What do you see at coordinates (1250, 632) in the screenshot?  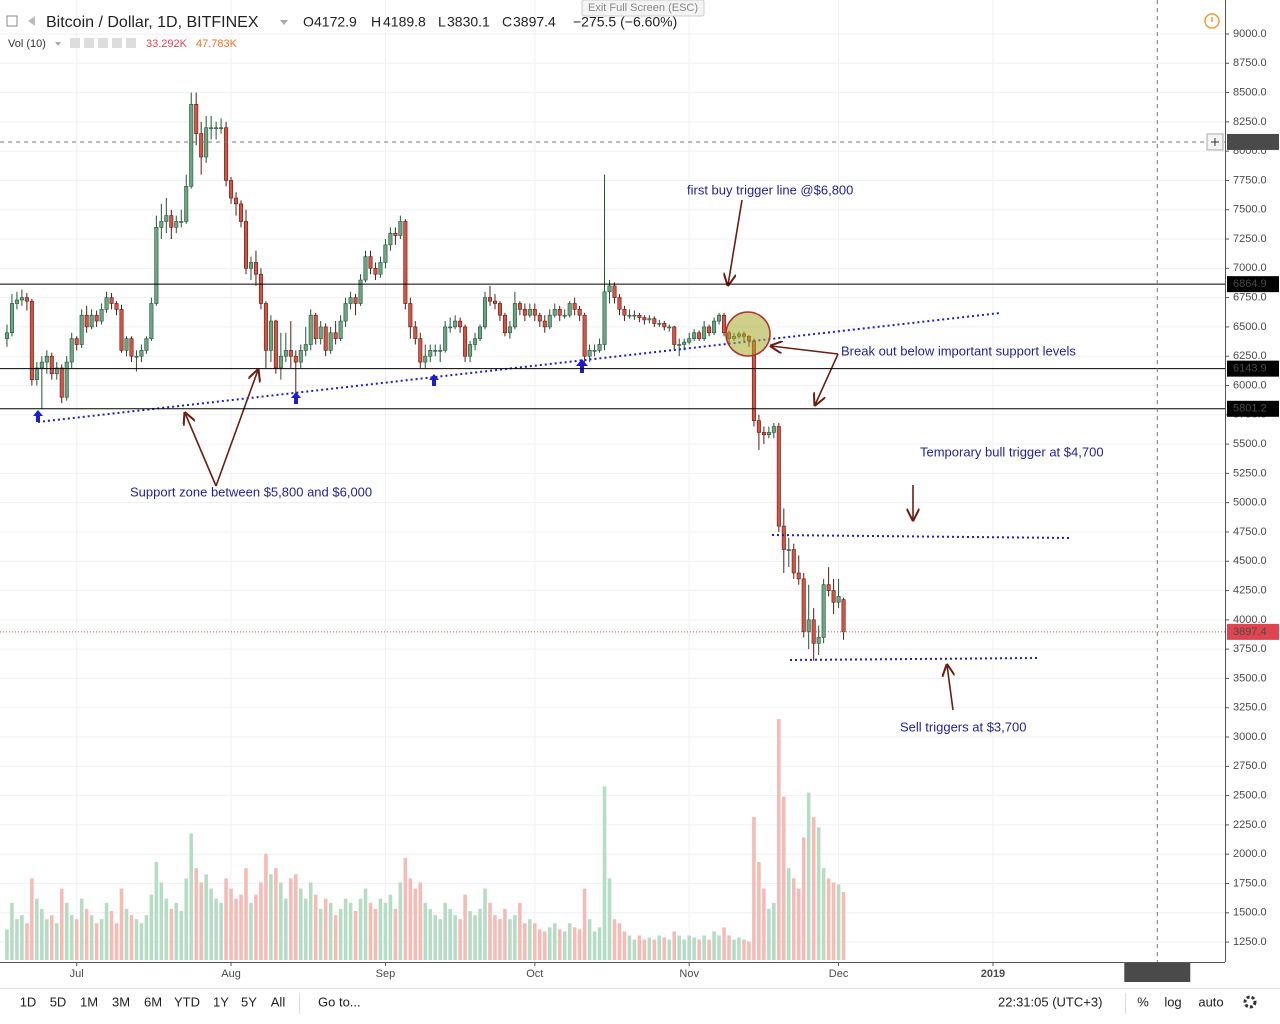 I see `last-price-label: 3897.4` at bounding box center [1250, 632].